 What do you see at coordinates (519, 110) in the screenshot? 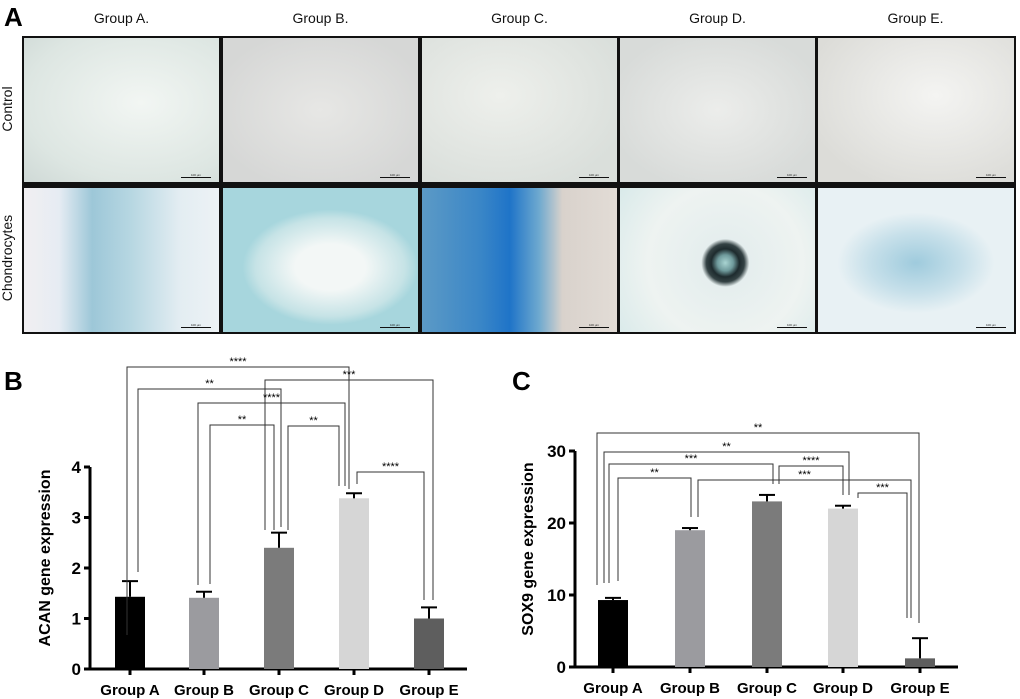
I see `micrograph-control-group-c: 100 μm` at bounding box center [519, 110].